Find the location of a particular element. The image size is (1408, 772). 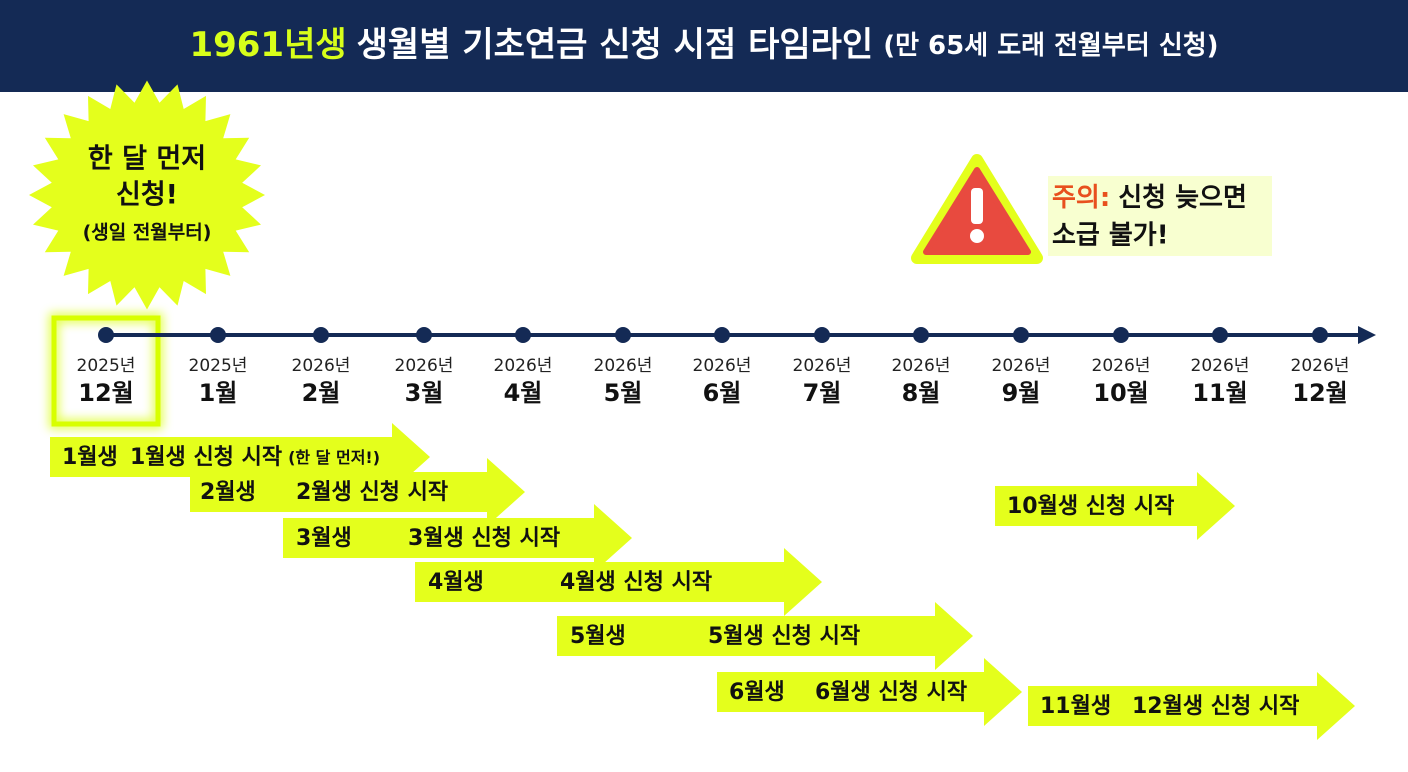

arrow-start: 1월생 신청 시작 (한 달 먼저!) is located at coordinates (255, 457).